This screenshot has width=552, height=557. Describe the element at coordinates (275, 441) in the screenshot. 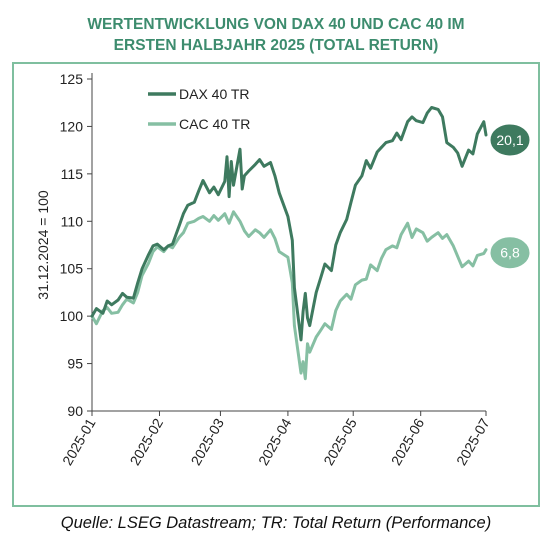

I see `x-tick-label: 2025-04` at that location.